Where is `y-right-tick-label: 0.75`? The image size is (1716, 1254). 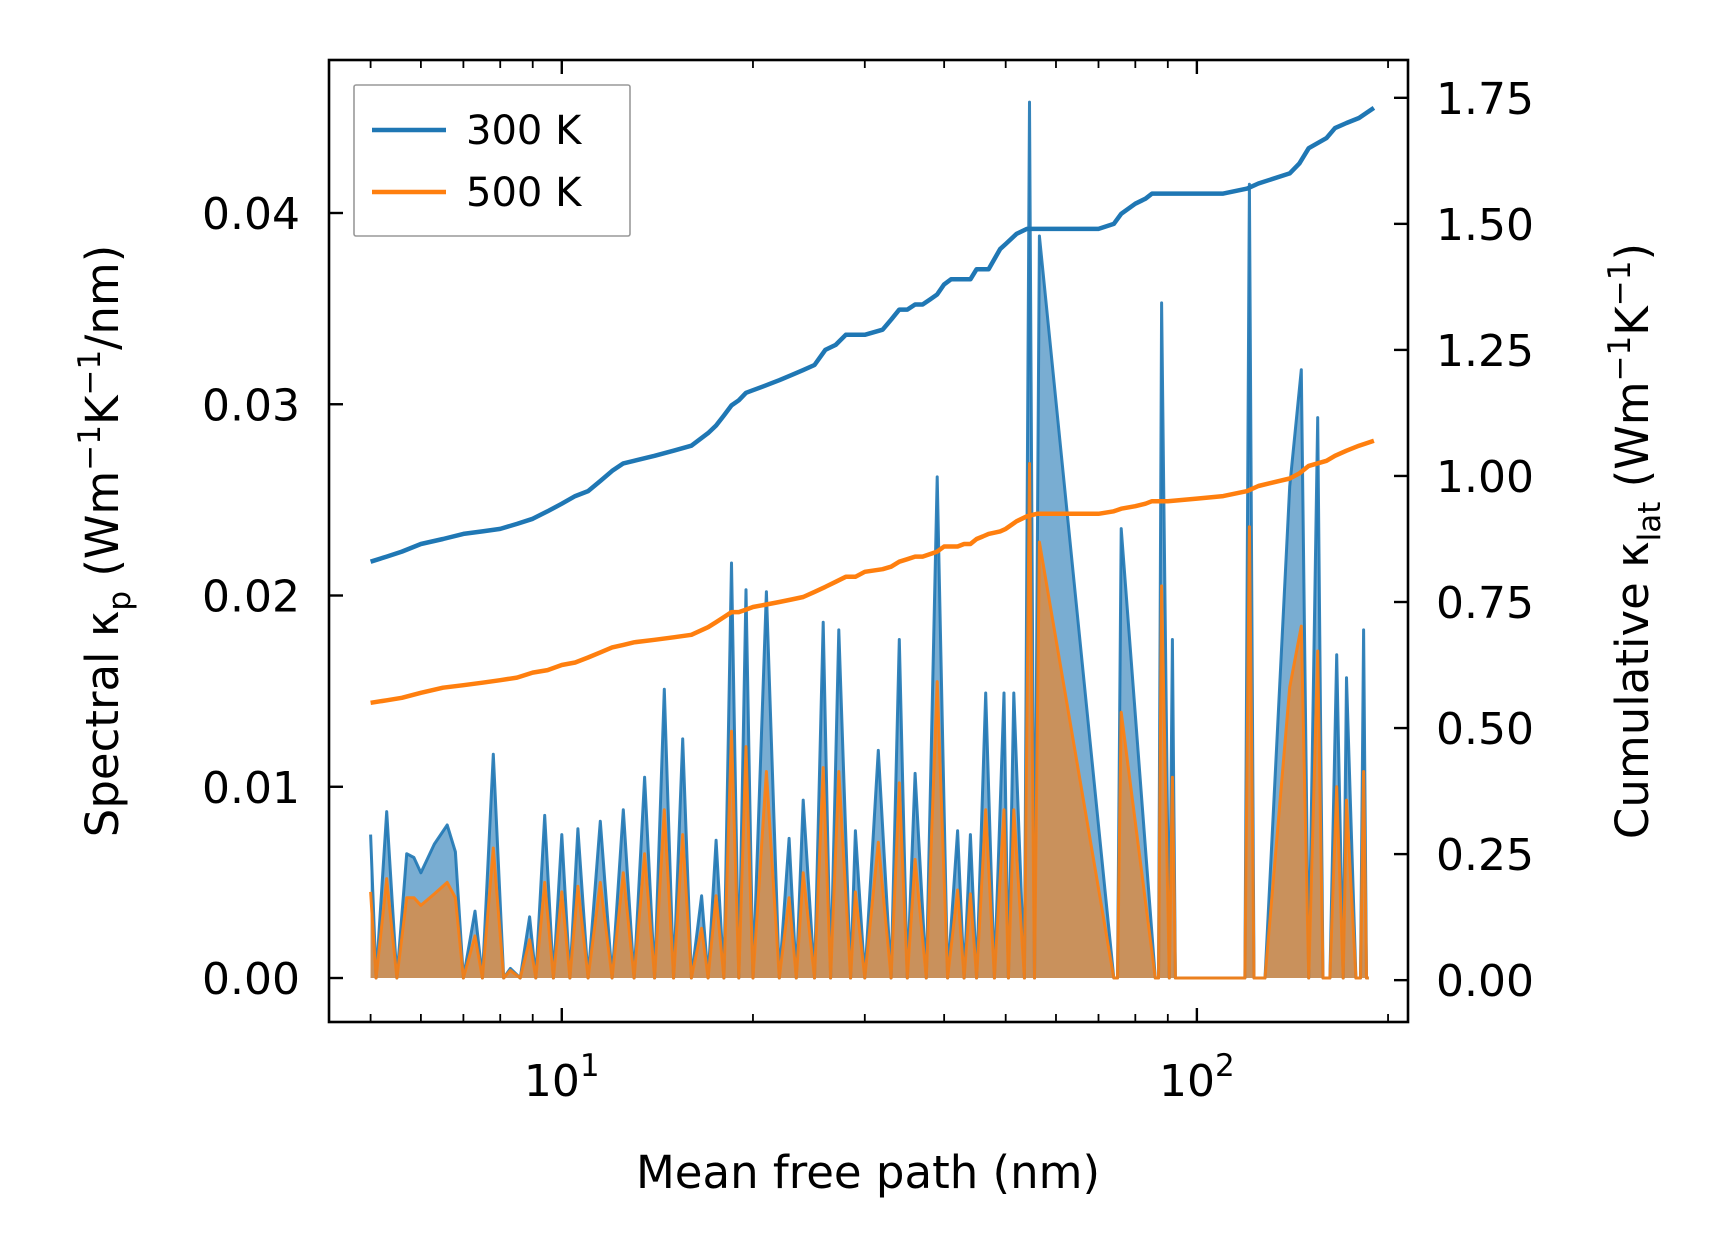 y-right-tick-label: 0.75 is located at coordinates (1485, 603).